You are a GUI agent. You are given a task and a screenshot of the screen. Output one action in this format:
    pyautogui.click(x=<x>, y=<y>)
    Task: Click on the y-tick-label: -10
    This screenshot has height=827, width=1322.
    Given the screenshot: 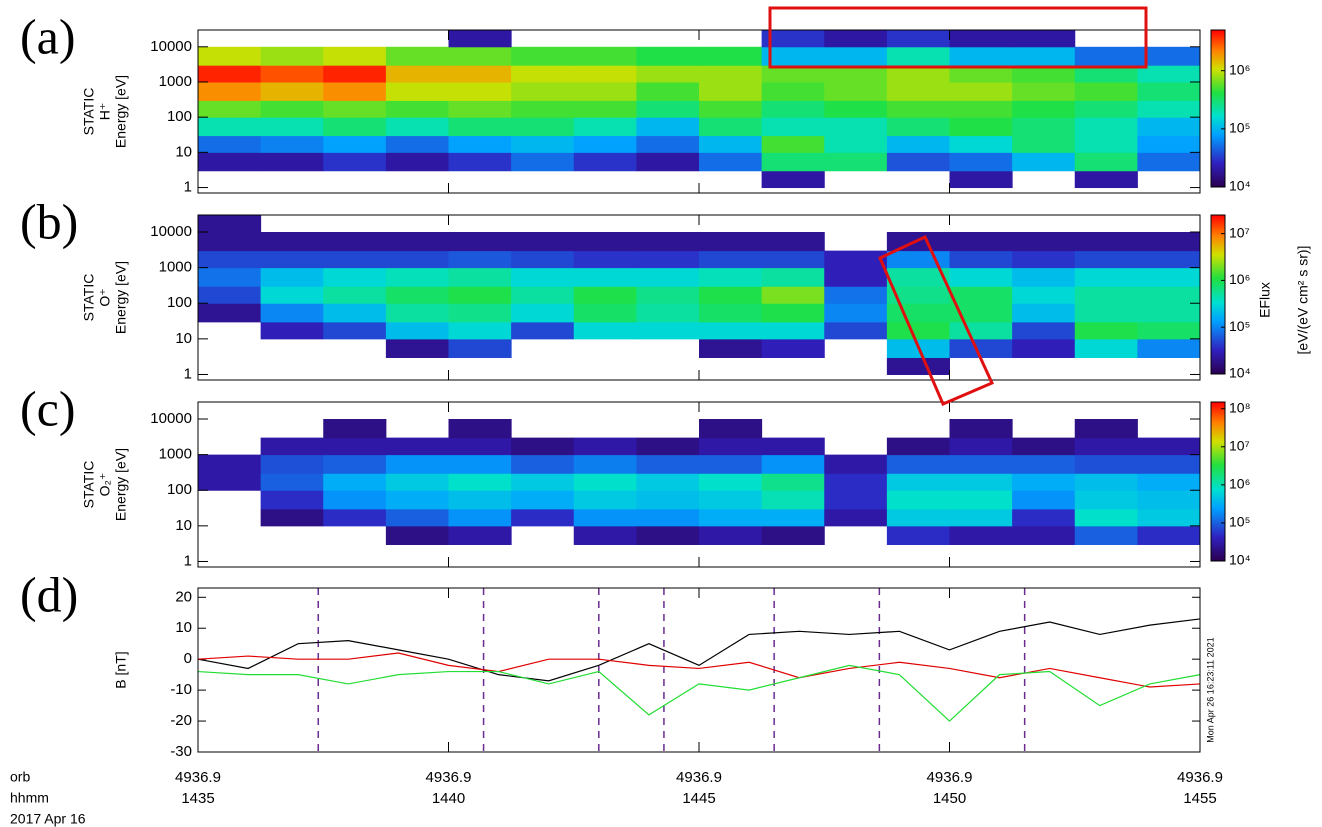 What is the action you would take?
    pyautogui.click(x=181, y=689)
    